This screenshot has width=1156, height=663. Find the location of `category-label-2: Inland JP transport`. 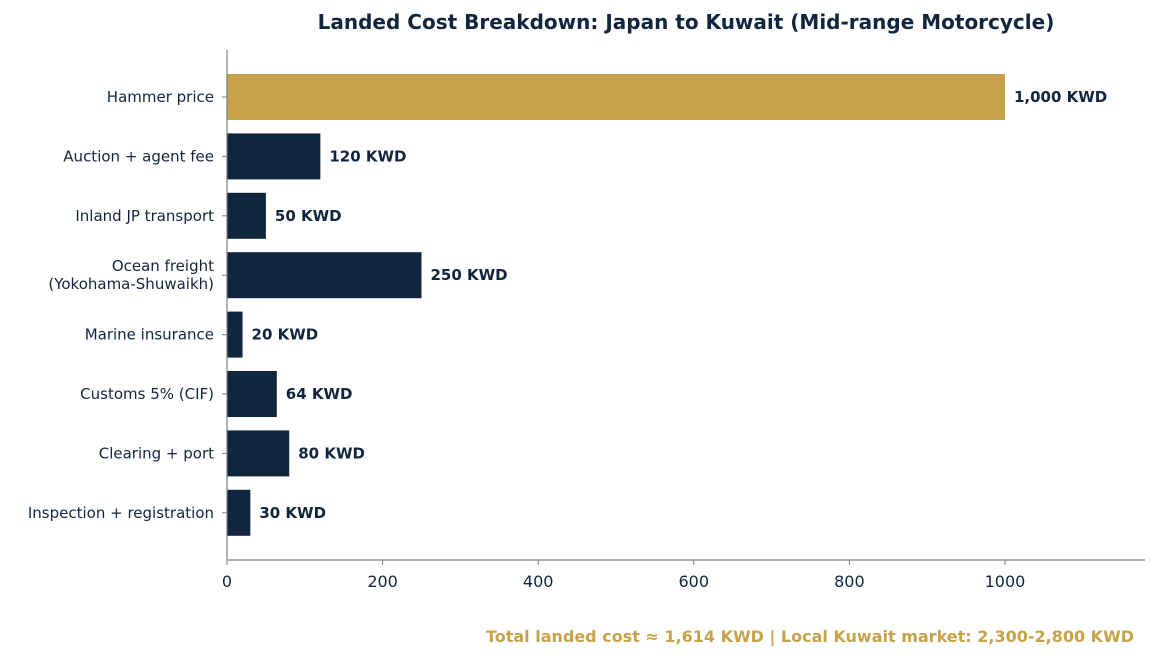

category-label-2: Inland JP transport is located at coordinates (144, 216).